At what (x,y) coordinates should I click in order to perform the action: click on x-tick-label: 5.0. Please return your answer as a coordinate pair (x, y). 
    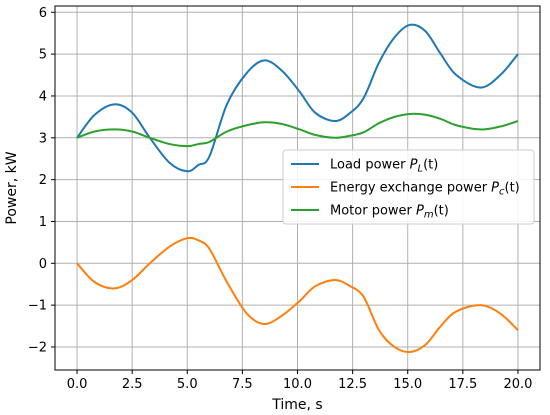
    Looking at the image, I should click on (187, 384).